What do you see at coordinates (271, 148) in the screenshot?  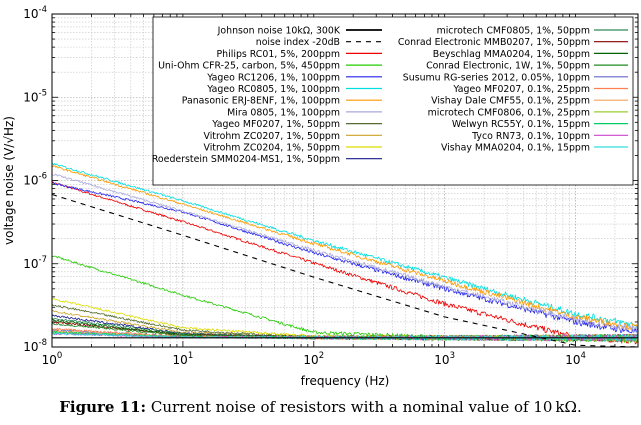 I see `legend-label: Vitrohm ZC0204, 1%, 50ppm` at bounding box center [271, 148].